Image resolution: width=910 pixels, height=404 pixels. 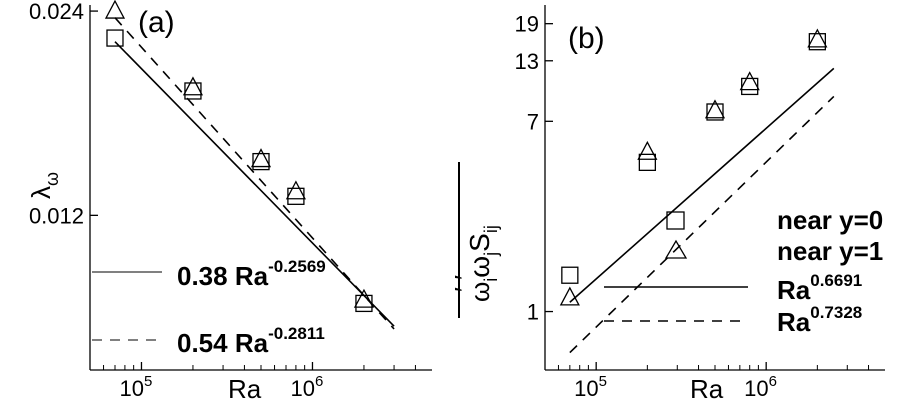 What do you see at coordinates (202, 343) in the screenshot?
I see `legend-a-dashed-coef: 0.54` at bounding box center [202, 343].